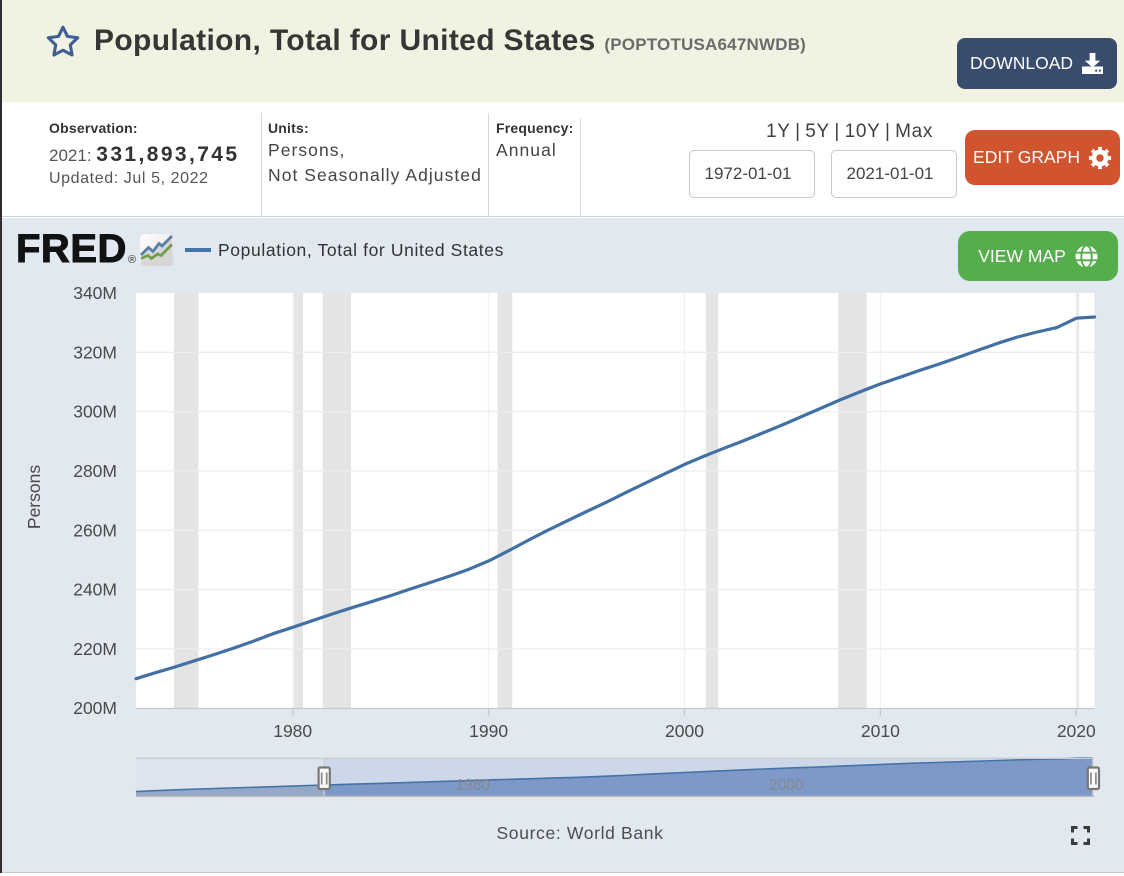 Image resolution: width=1124 pixels, height=876 pixels. What do you see at coordinates (95, 293) in the screenshot?
I see `svg-text: 340M` at bounding box center [95, 293].